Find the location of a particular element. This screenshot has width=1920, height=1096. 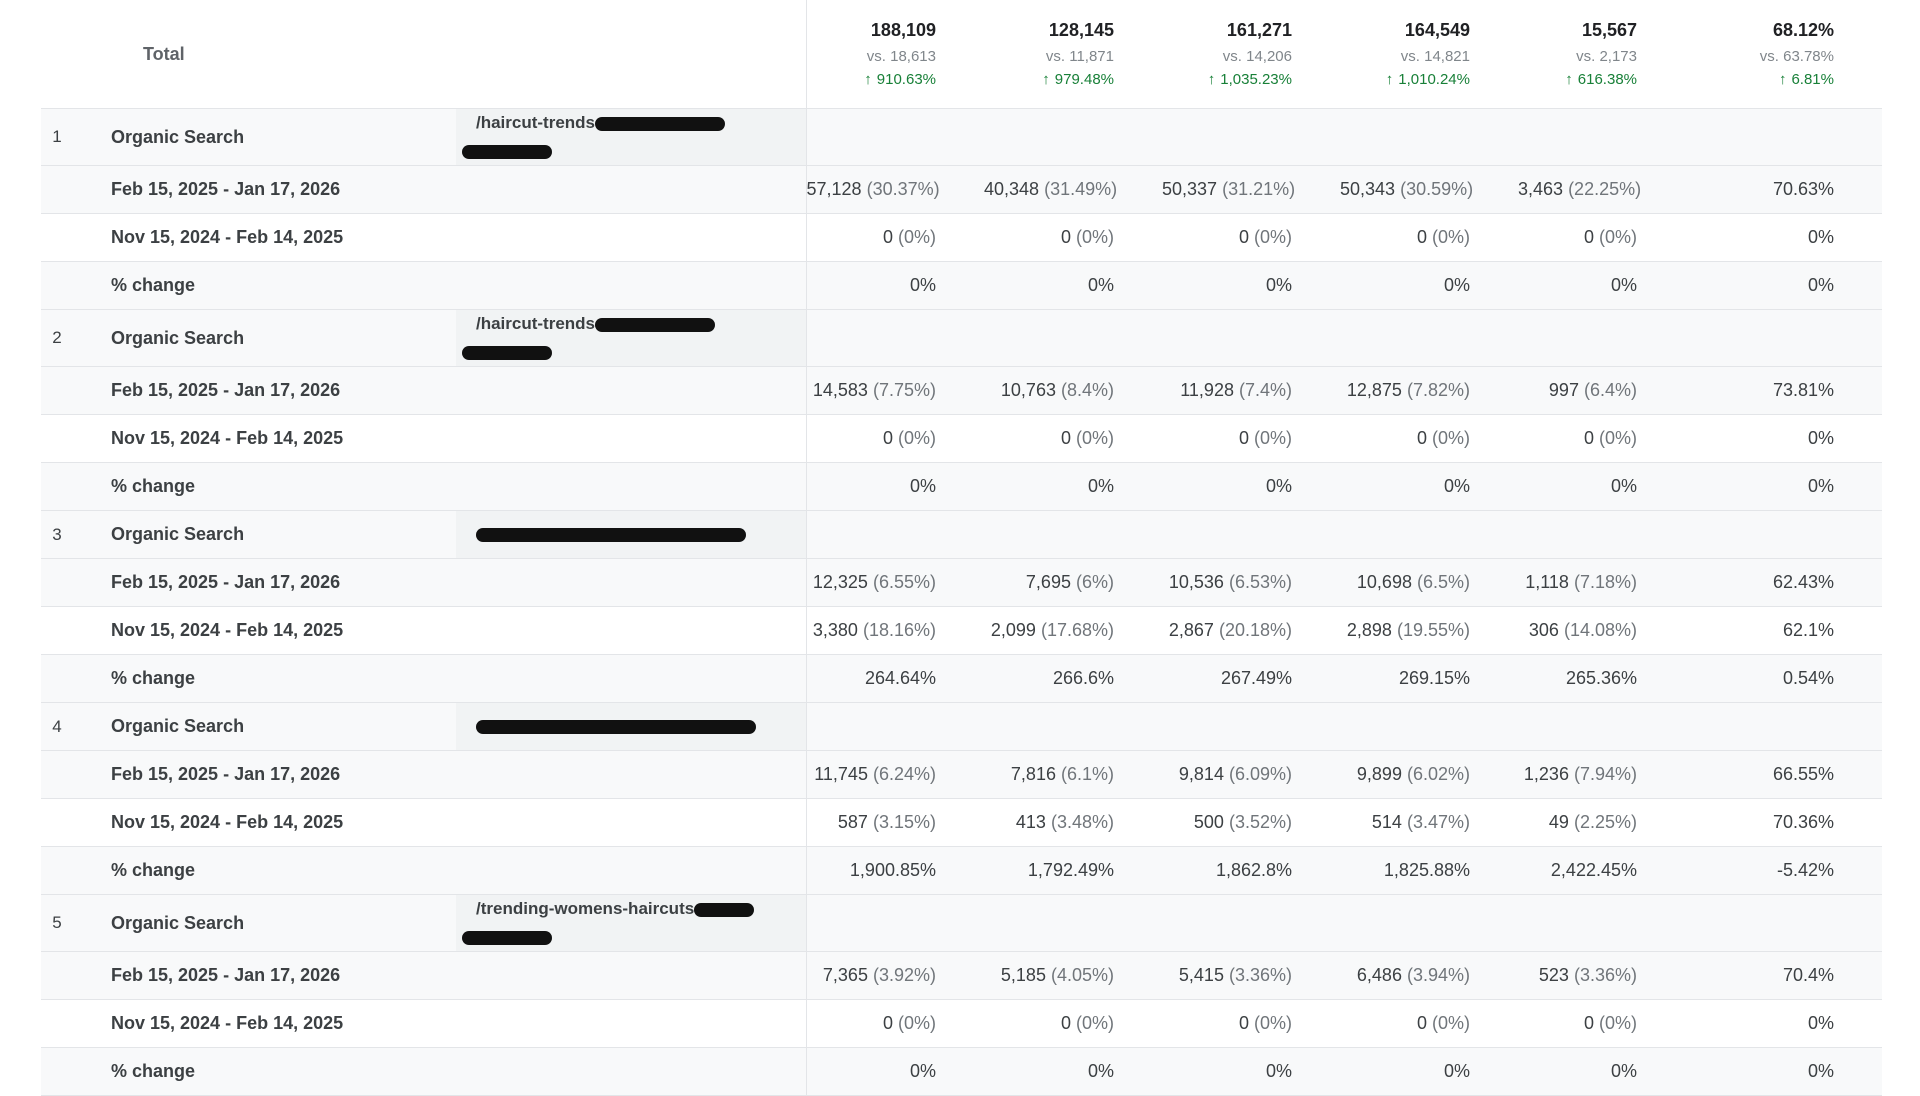

metric-share: (3.47%) is located at coordinates (1438, 822).